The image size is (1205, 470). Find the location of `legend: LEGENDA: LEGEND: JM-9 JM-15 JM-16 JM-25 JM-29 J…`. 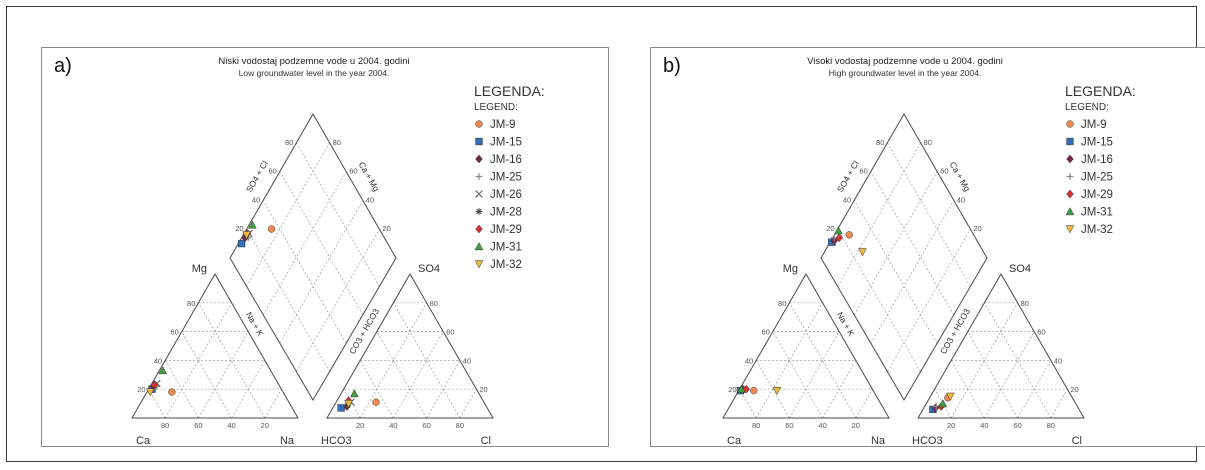

legend: LEGENDA: LEGEND: JM-9 JM-15 JM-16 JM-25 JM-29 J… is located at coordinates (1100, 159).